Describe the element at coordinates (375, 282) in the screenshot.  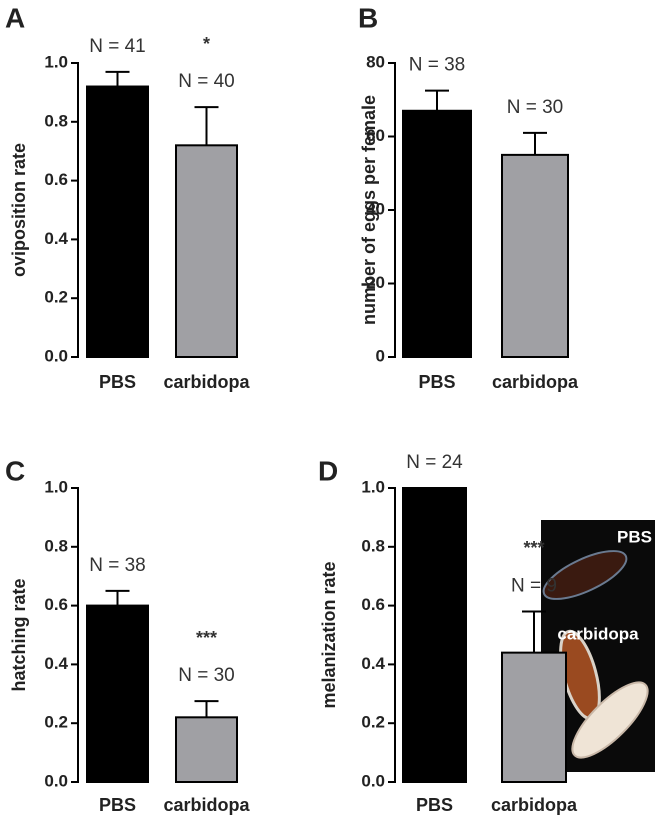
I see `y-tick-label: 20` at that location.